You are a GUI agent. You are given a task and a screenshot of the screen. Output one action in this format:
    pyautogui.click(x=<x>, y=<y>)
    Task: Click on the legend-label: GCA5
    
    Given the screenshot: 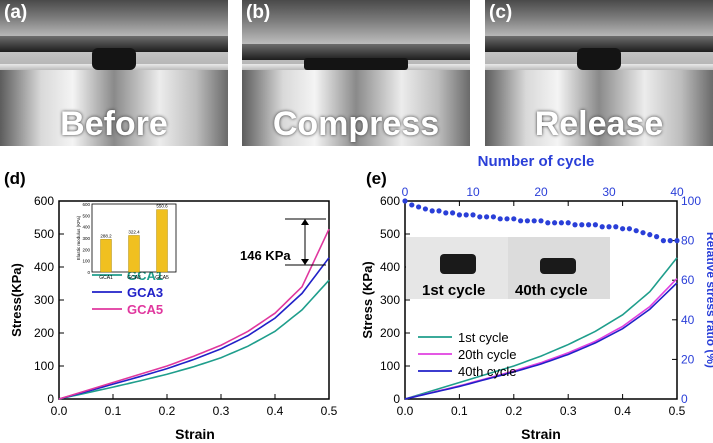 What is the action you would take?
    pyautogui.click(x=145, y=309)
    